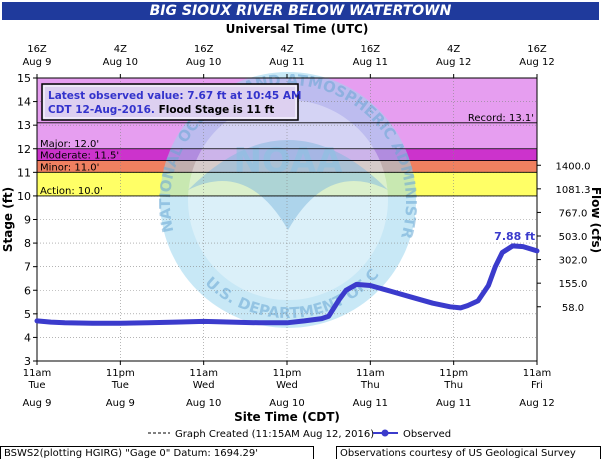 This screenshot has height=459, width=601. I want to click on top-axis-title: Universal Time (UTC), so click(297, 29).